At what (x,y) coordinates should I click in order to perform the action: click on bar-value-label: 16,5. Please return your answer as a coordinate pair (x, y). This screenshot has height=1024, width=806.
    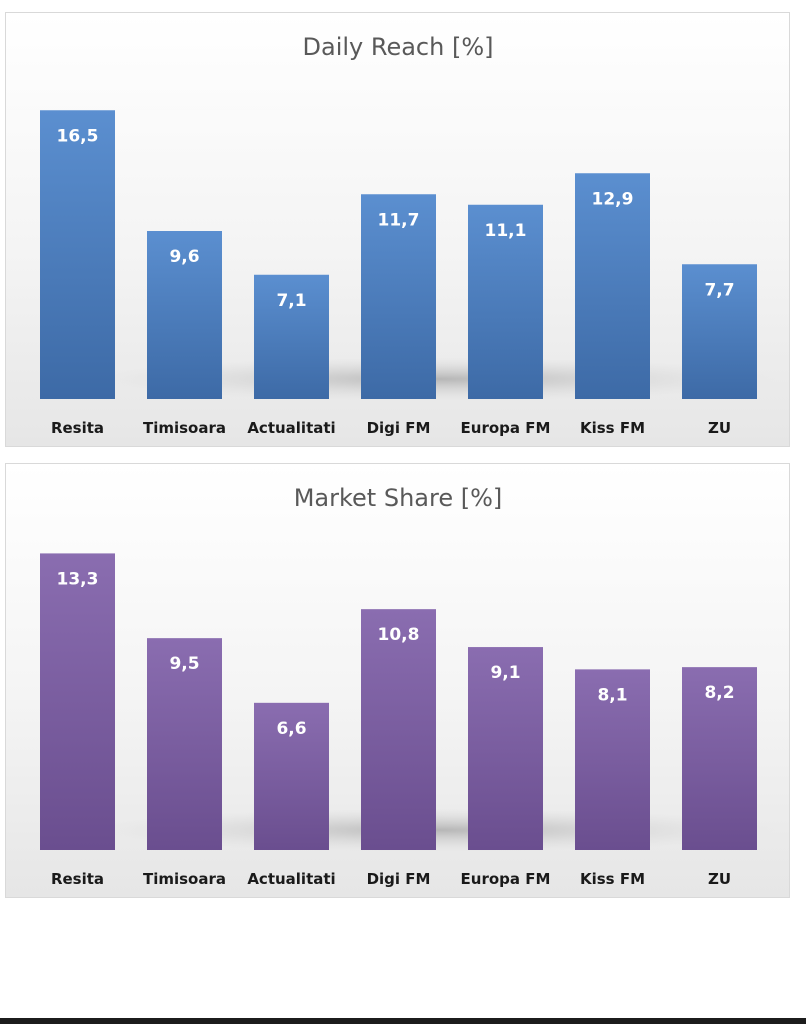
    Looking at the image, I should click on (78, 136).